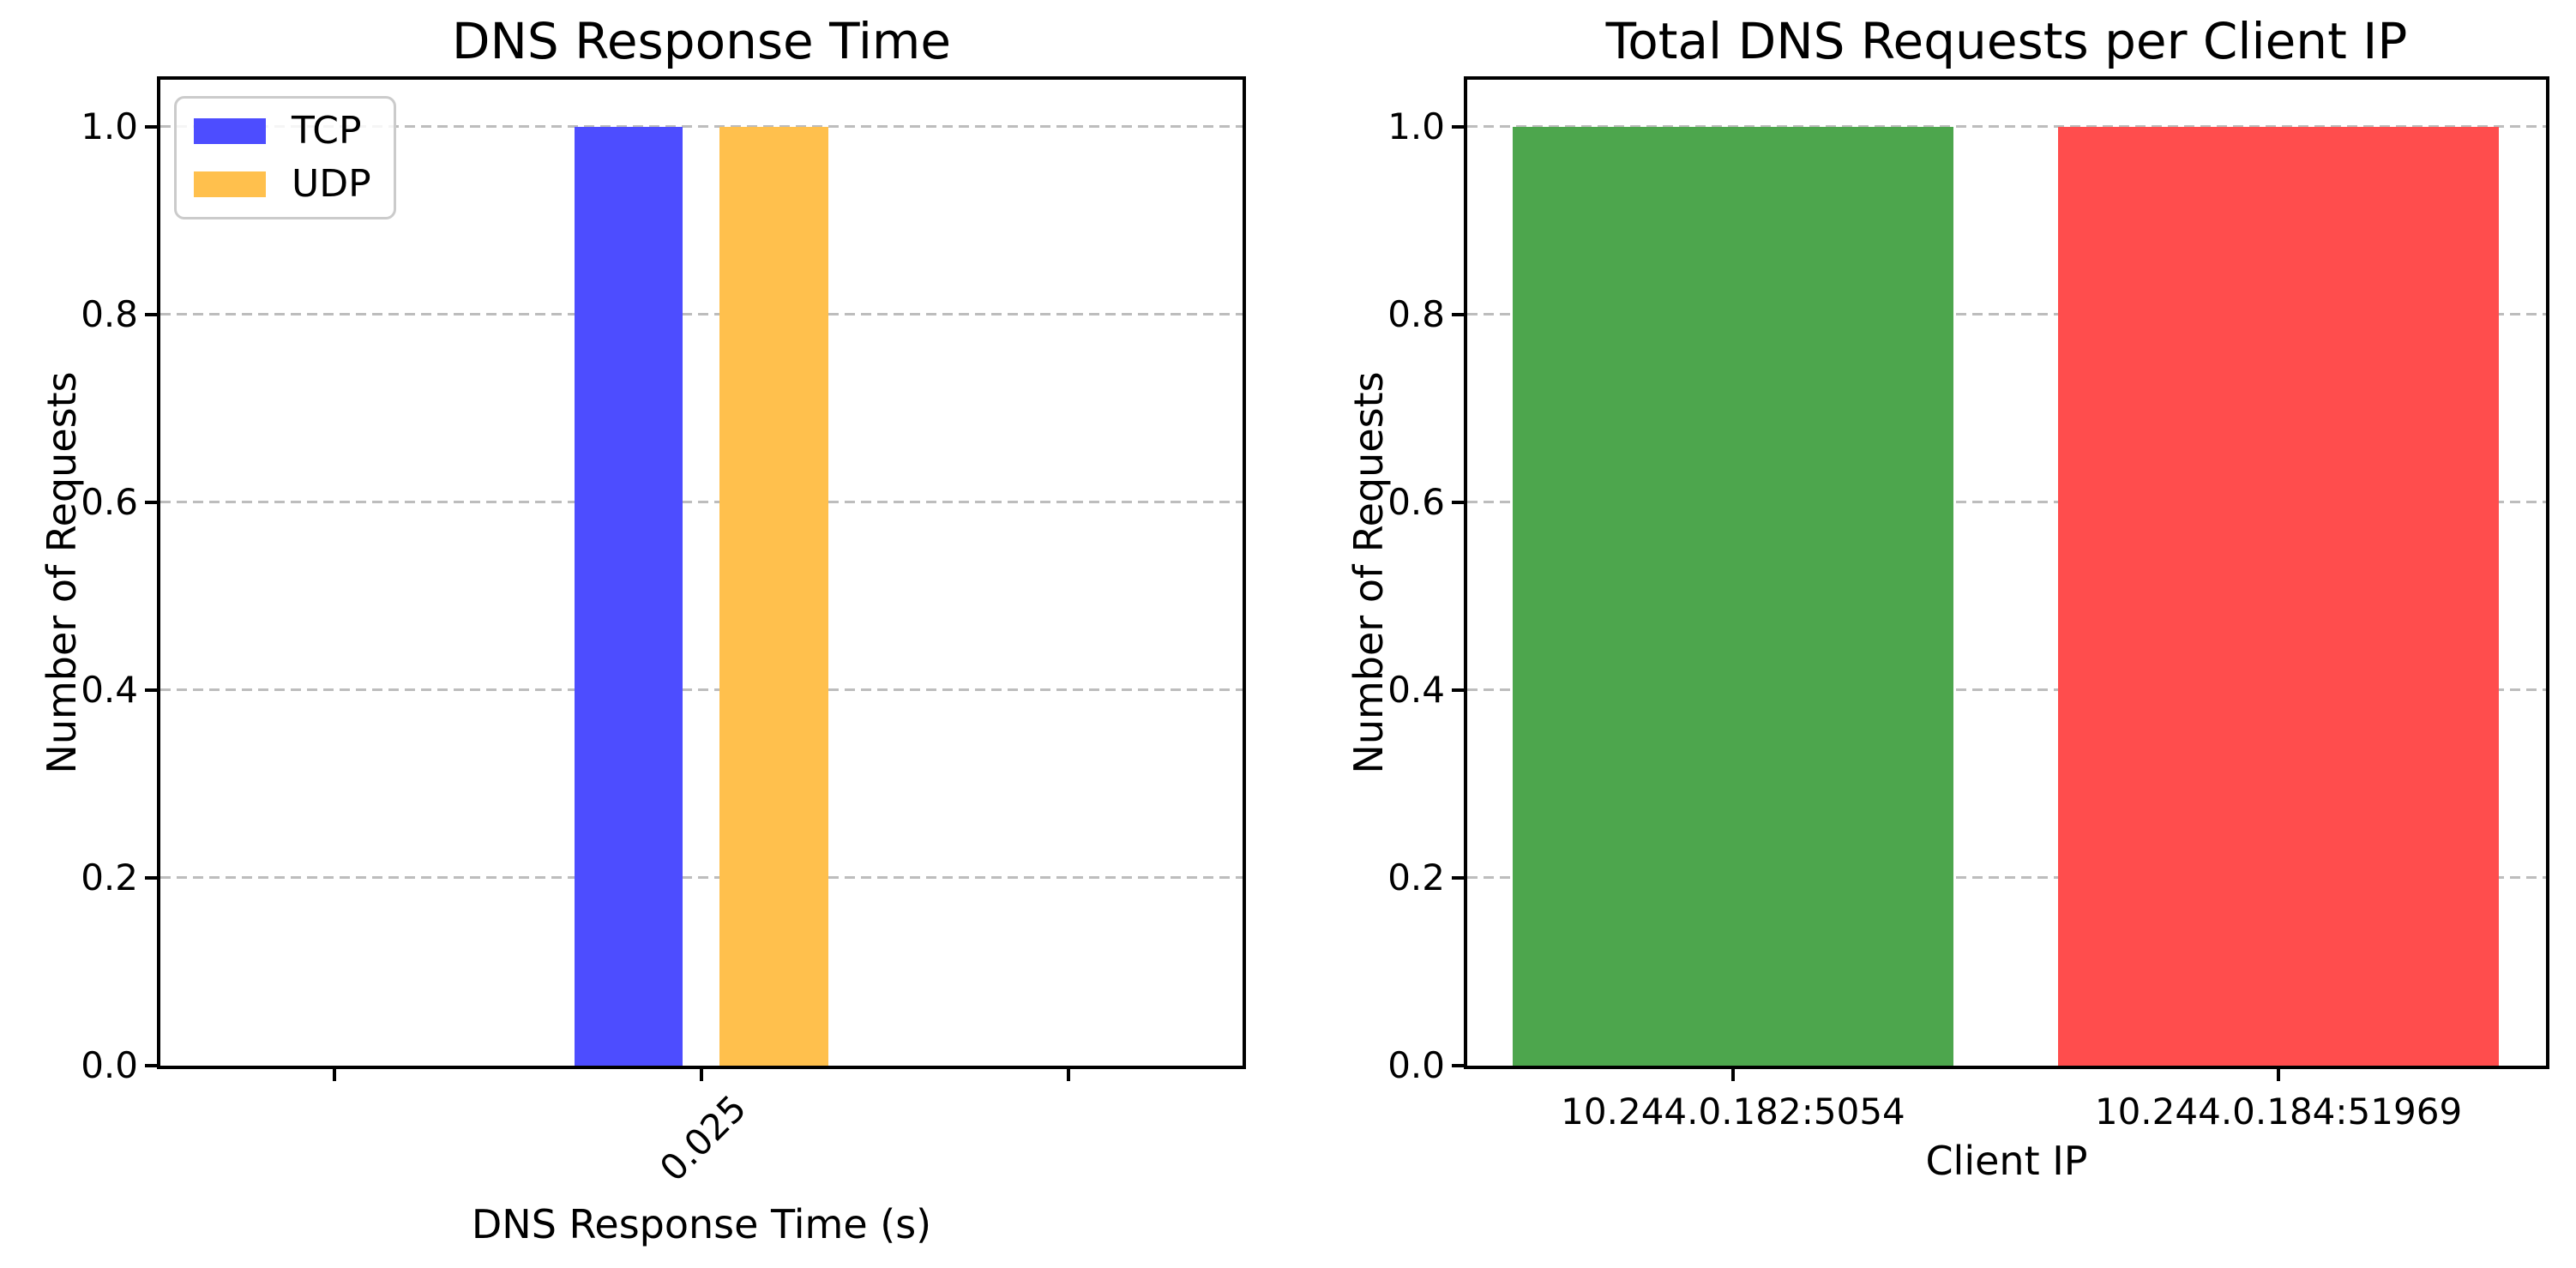 Image resolution: width=2576 pixels, height=1268 pixels. Describe the element at coordinates (1368, 573) in the screenshot. I see `right-chart-y-axis-label: Number of Requests` at that location.